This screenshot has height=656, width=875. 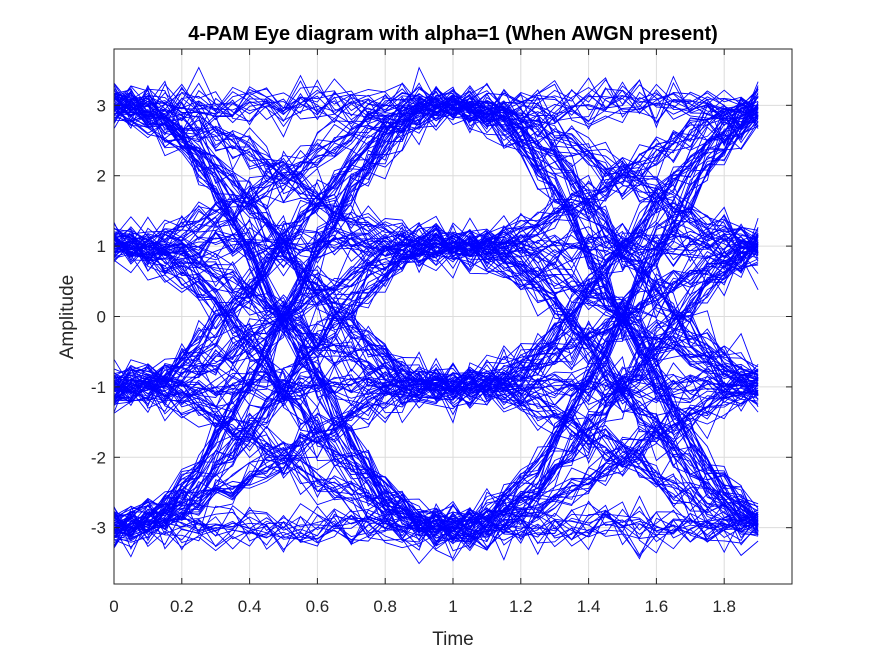 I want to click on x-tick-label: 0.2, so click(x=182, y=606).